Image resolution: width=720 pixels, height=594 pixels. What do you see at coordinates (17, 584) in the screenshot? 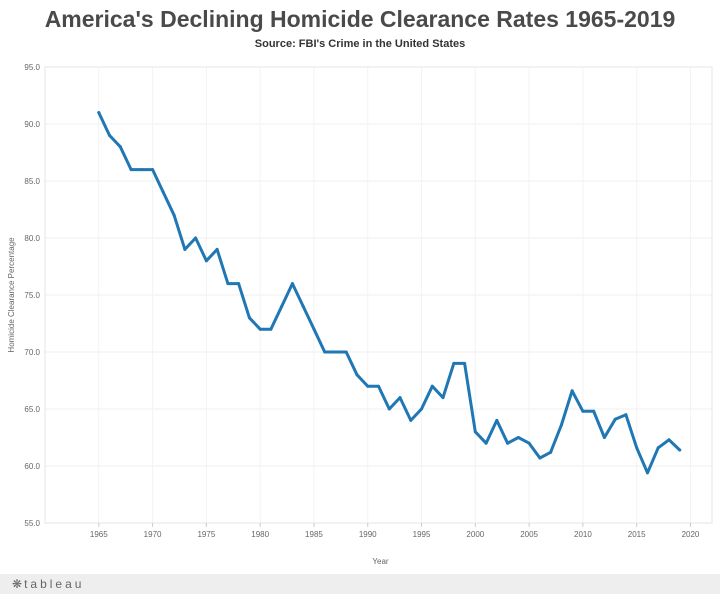
I see `tableau-logo-icon: ❋` at bounding box center [17, 584].